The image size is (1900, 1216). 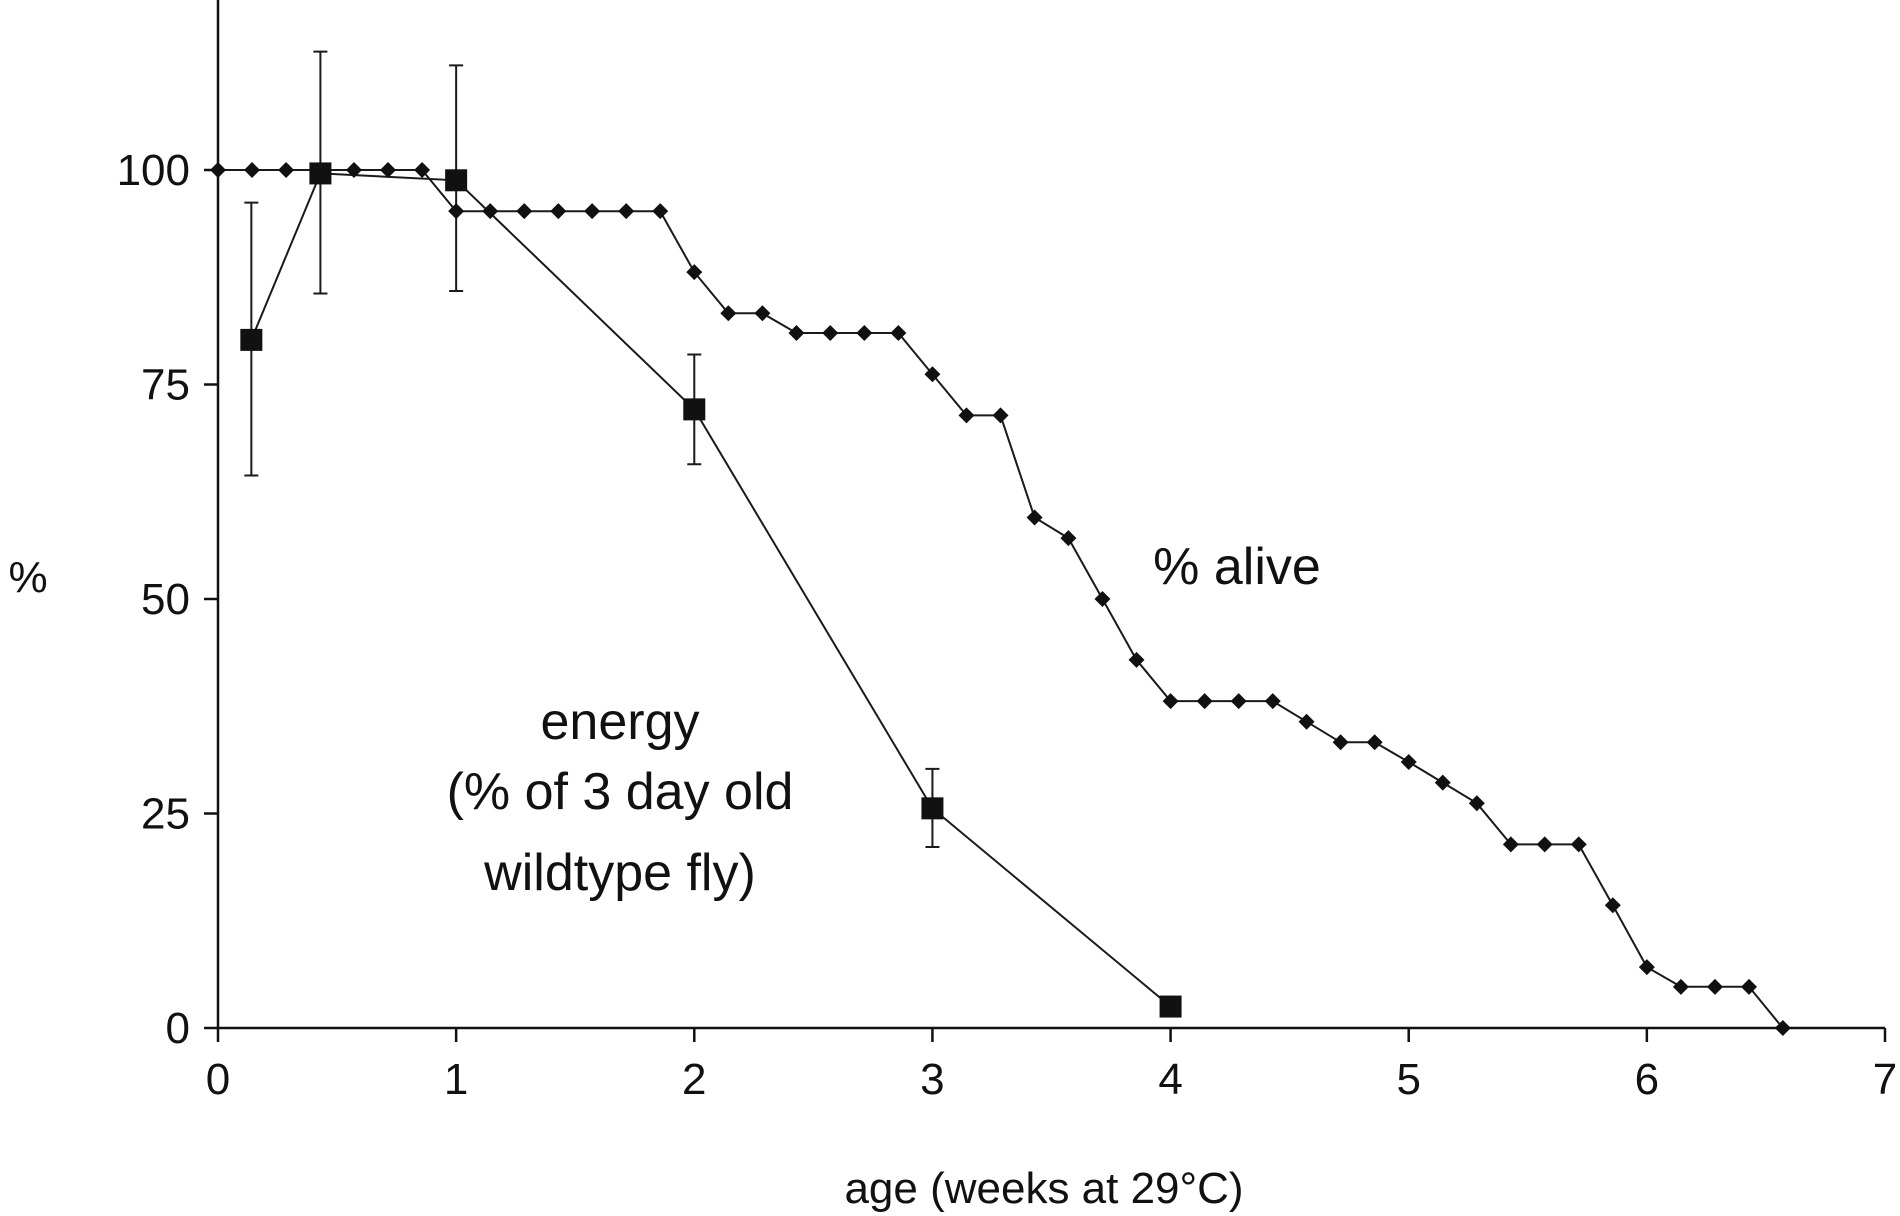 I want to click on x-tick-label: 4, so click(x=1170, y=1079).